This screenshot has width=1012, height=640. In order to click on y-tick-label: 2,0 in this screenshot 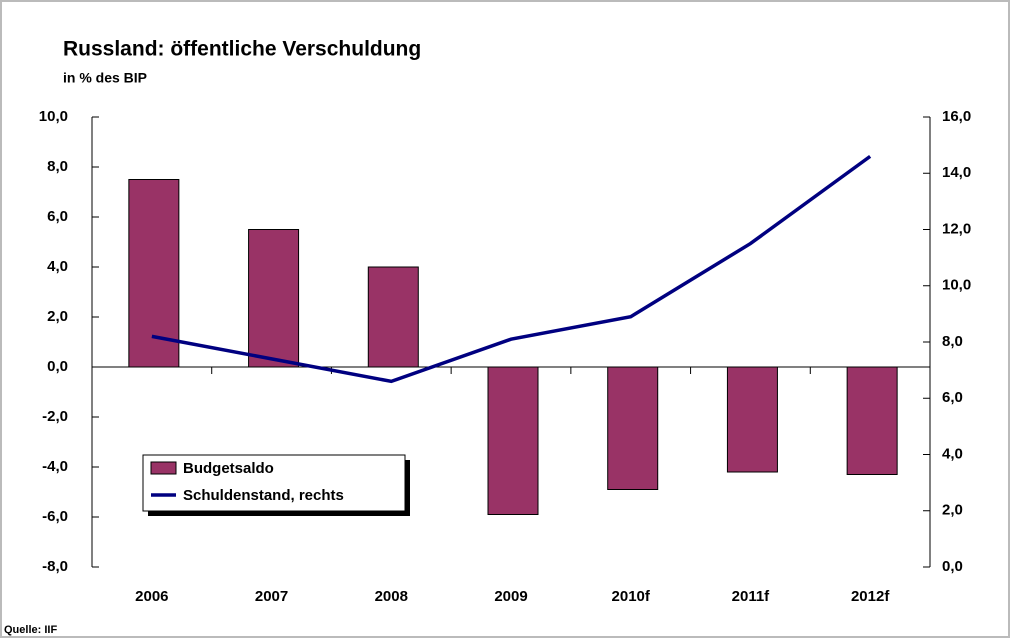, I will do `click(57, 316)`.